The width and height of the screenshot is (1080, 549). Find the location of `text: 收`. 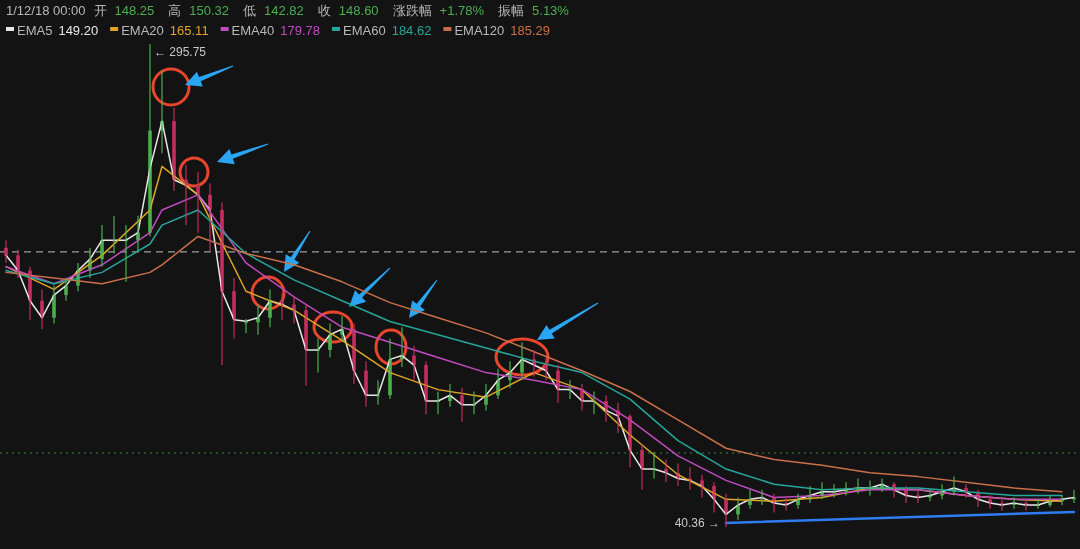

text: 收 is located at coordinates (324, 10).